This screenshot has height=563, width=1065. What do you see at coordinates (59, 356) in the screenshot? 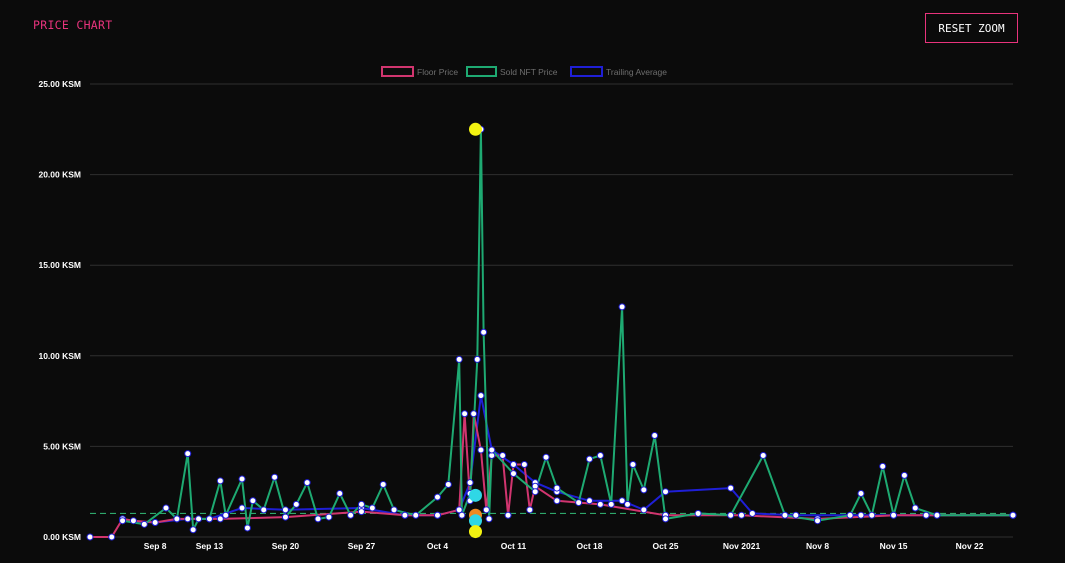
I see `y-tick-label: 10.00 KSM` at bounding box center [59, 356].